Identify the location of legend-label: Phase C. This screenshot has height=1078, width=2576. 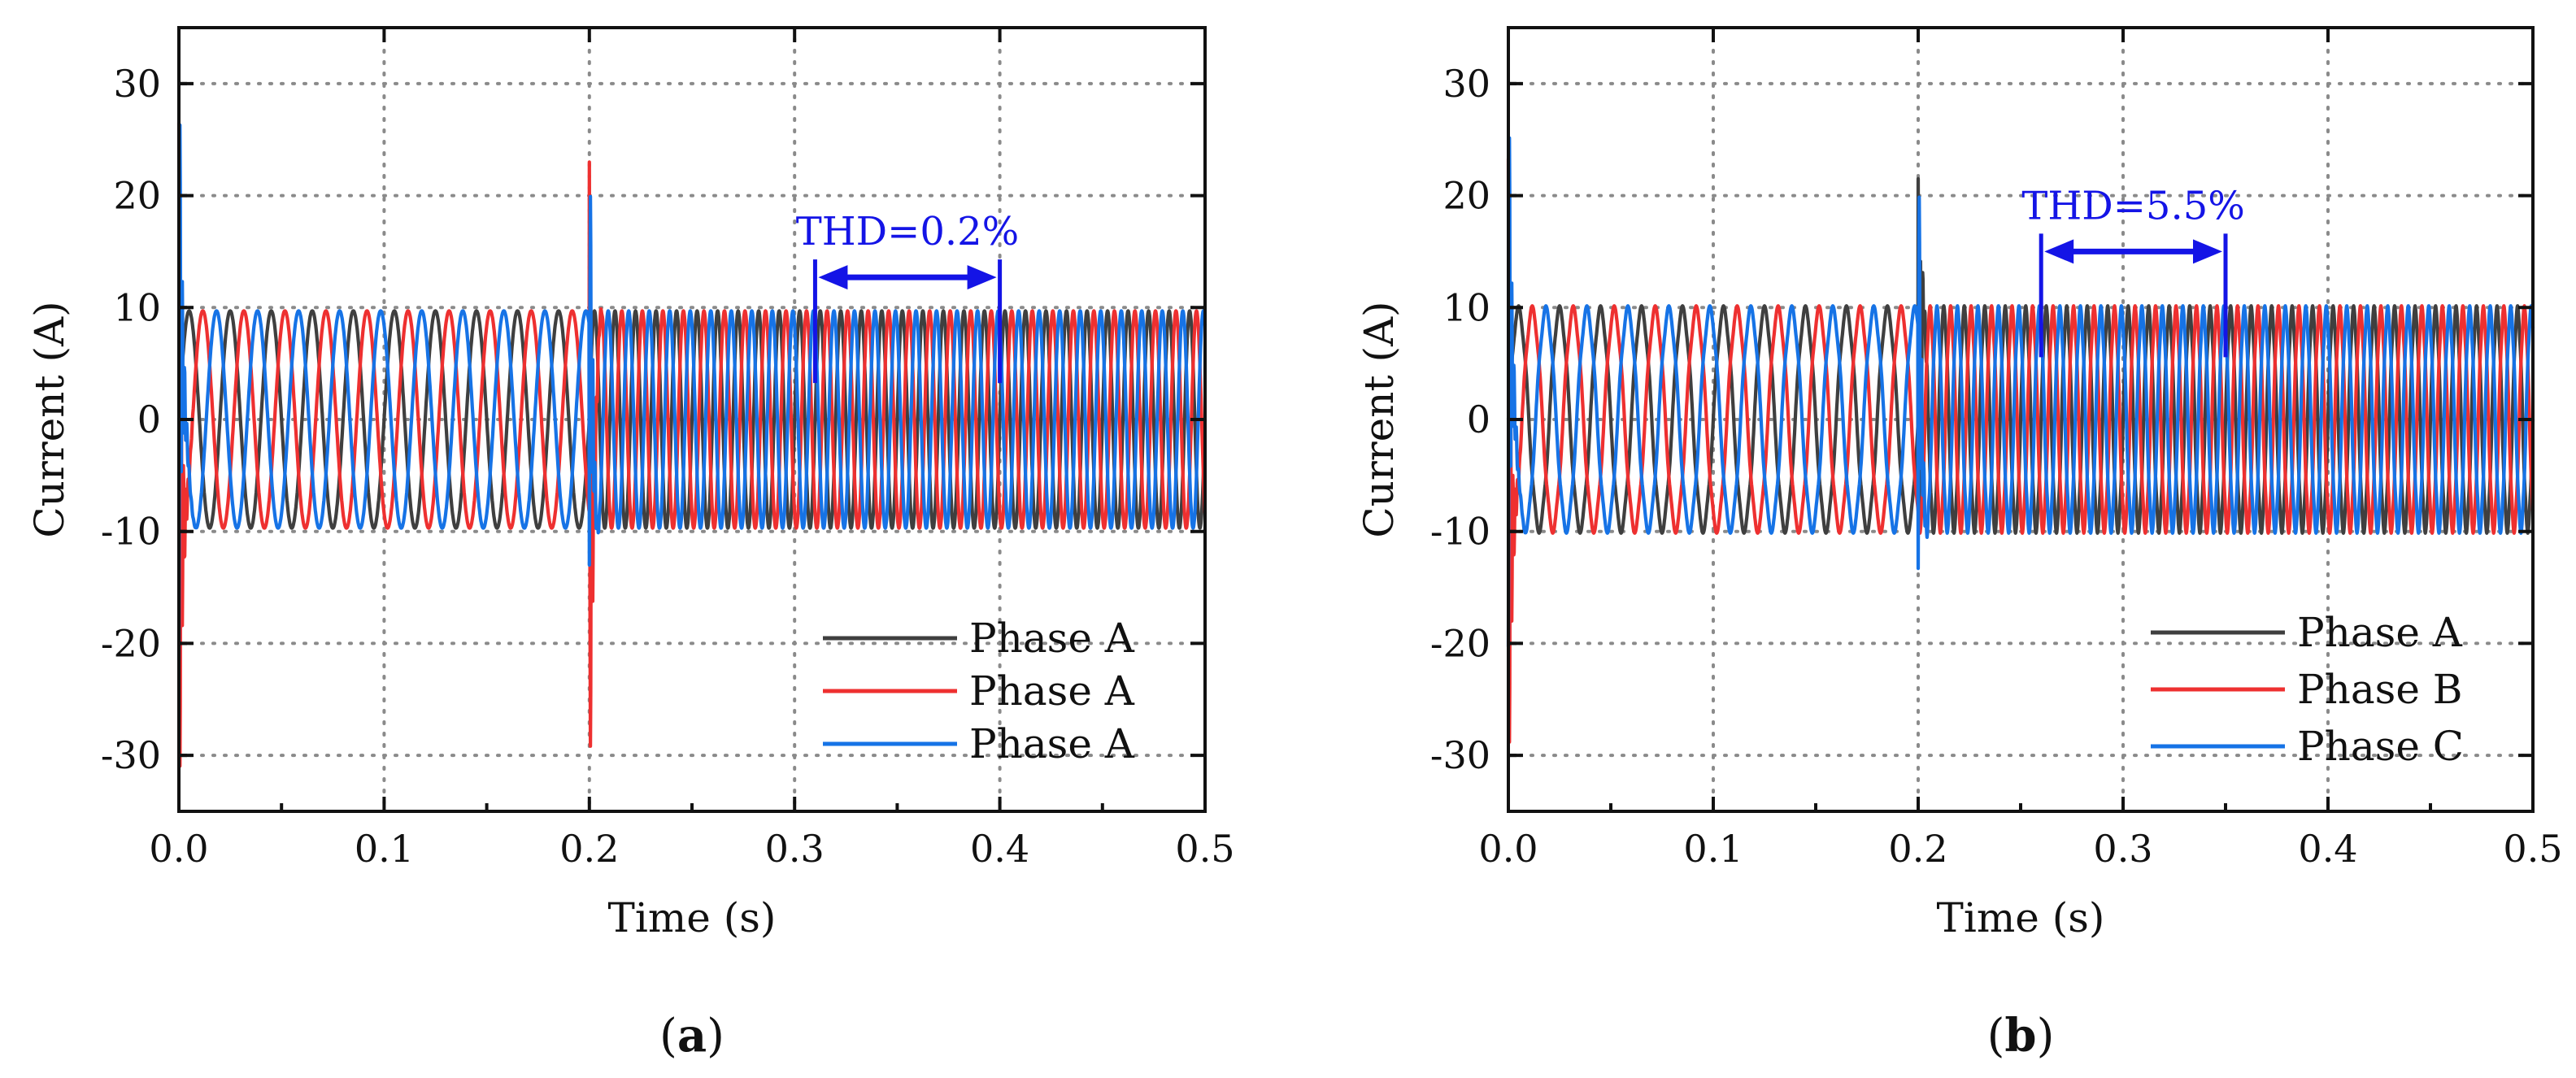
(2381, 746).